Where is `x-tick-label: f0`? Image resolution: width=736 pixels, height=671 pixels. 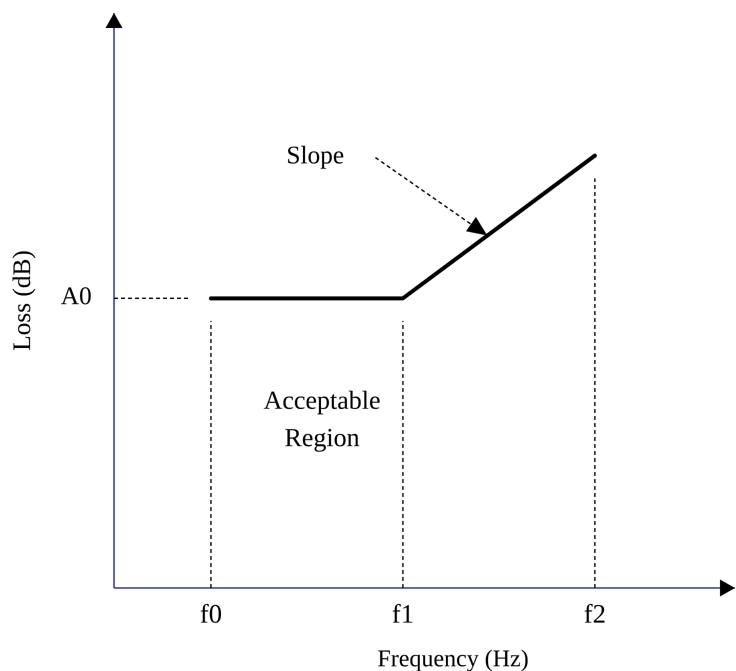 x-tick-label: f0 is located at coordinates (211, 613).